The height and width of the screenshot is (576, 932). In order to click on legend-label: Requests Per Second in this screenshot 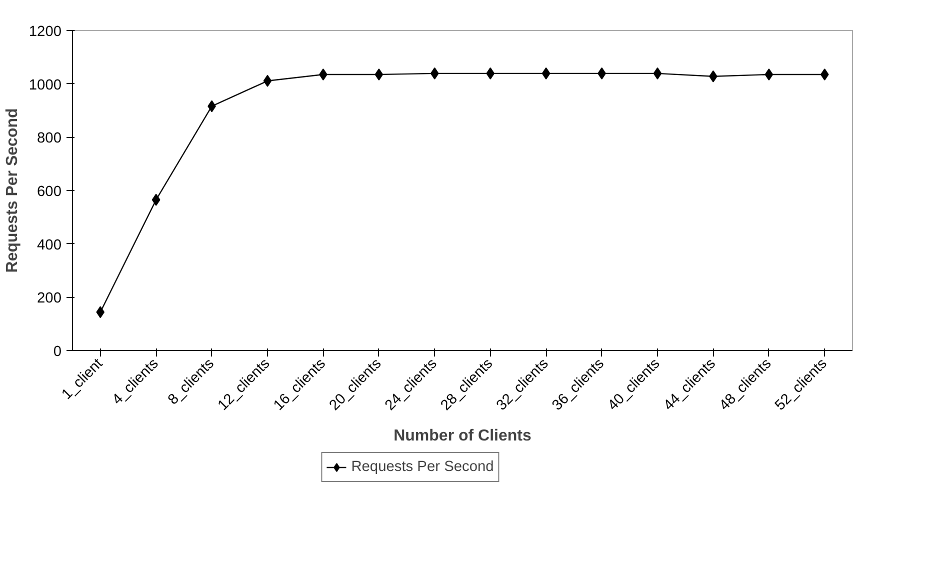, I will do `click(422, 467)`.